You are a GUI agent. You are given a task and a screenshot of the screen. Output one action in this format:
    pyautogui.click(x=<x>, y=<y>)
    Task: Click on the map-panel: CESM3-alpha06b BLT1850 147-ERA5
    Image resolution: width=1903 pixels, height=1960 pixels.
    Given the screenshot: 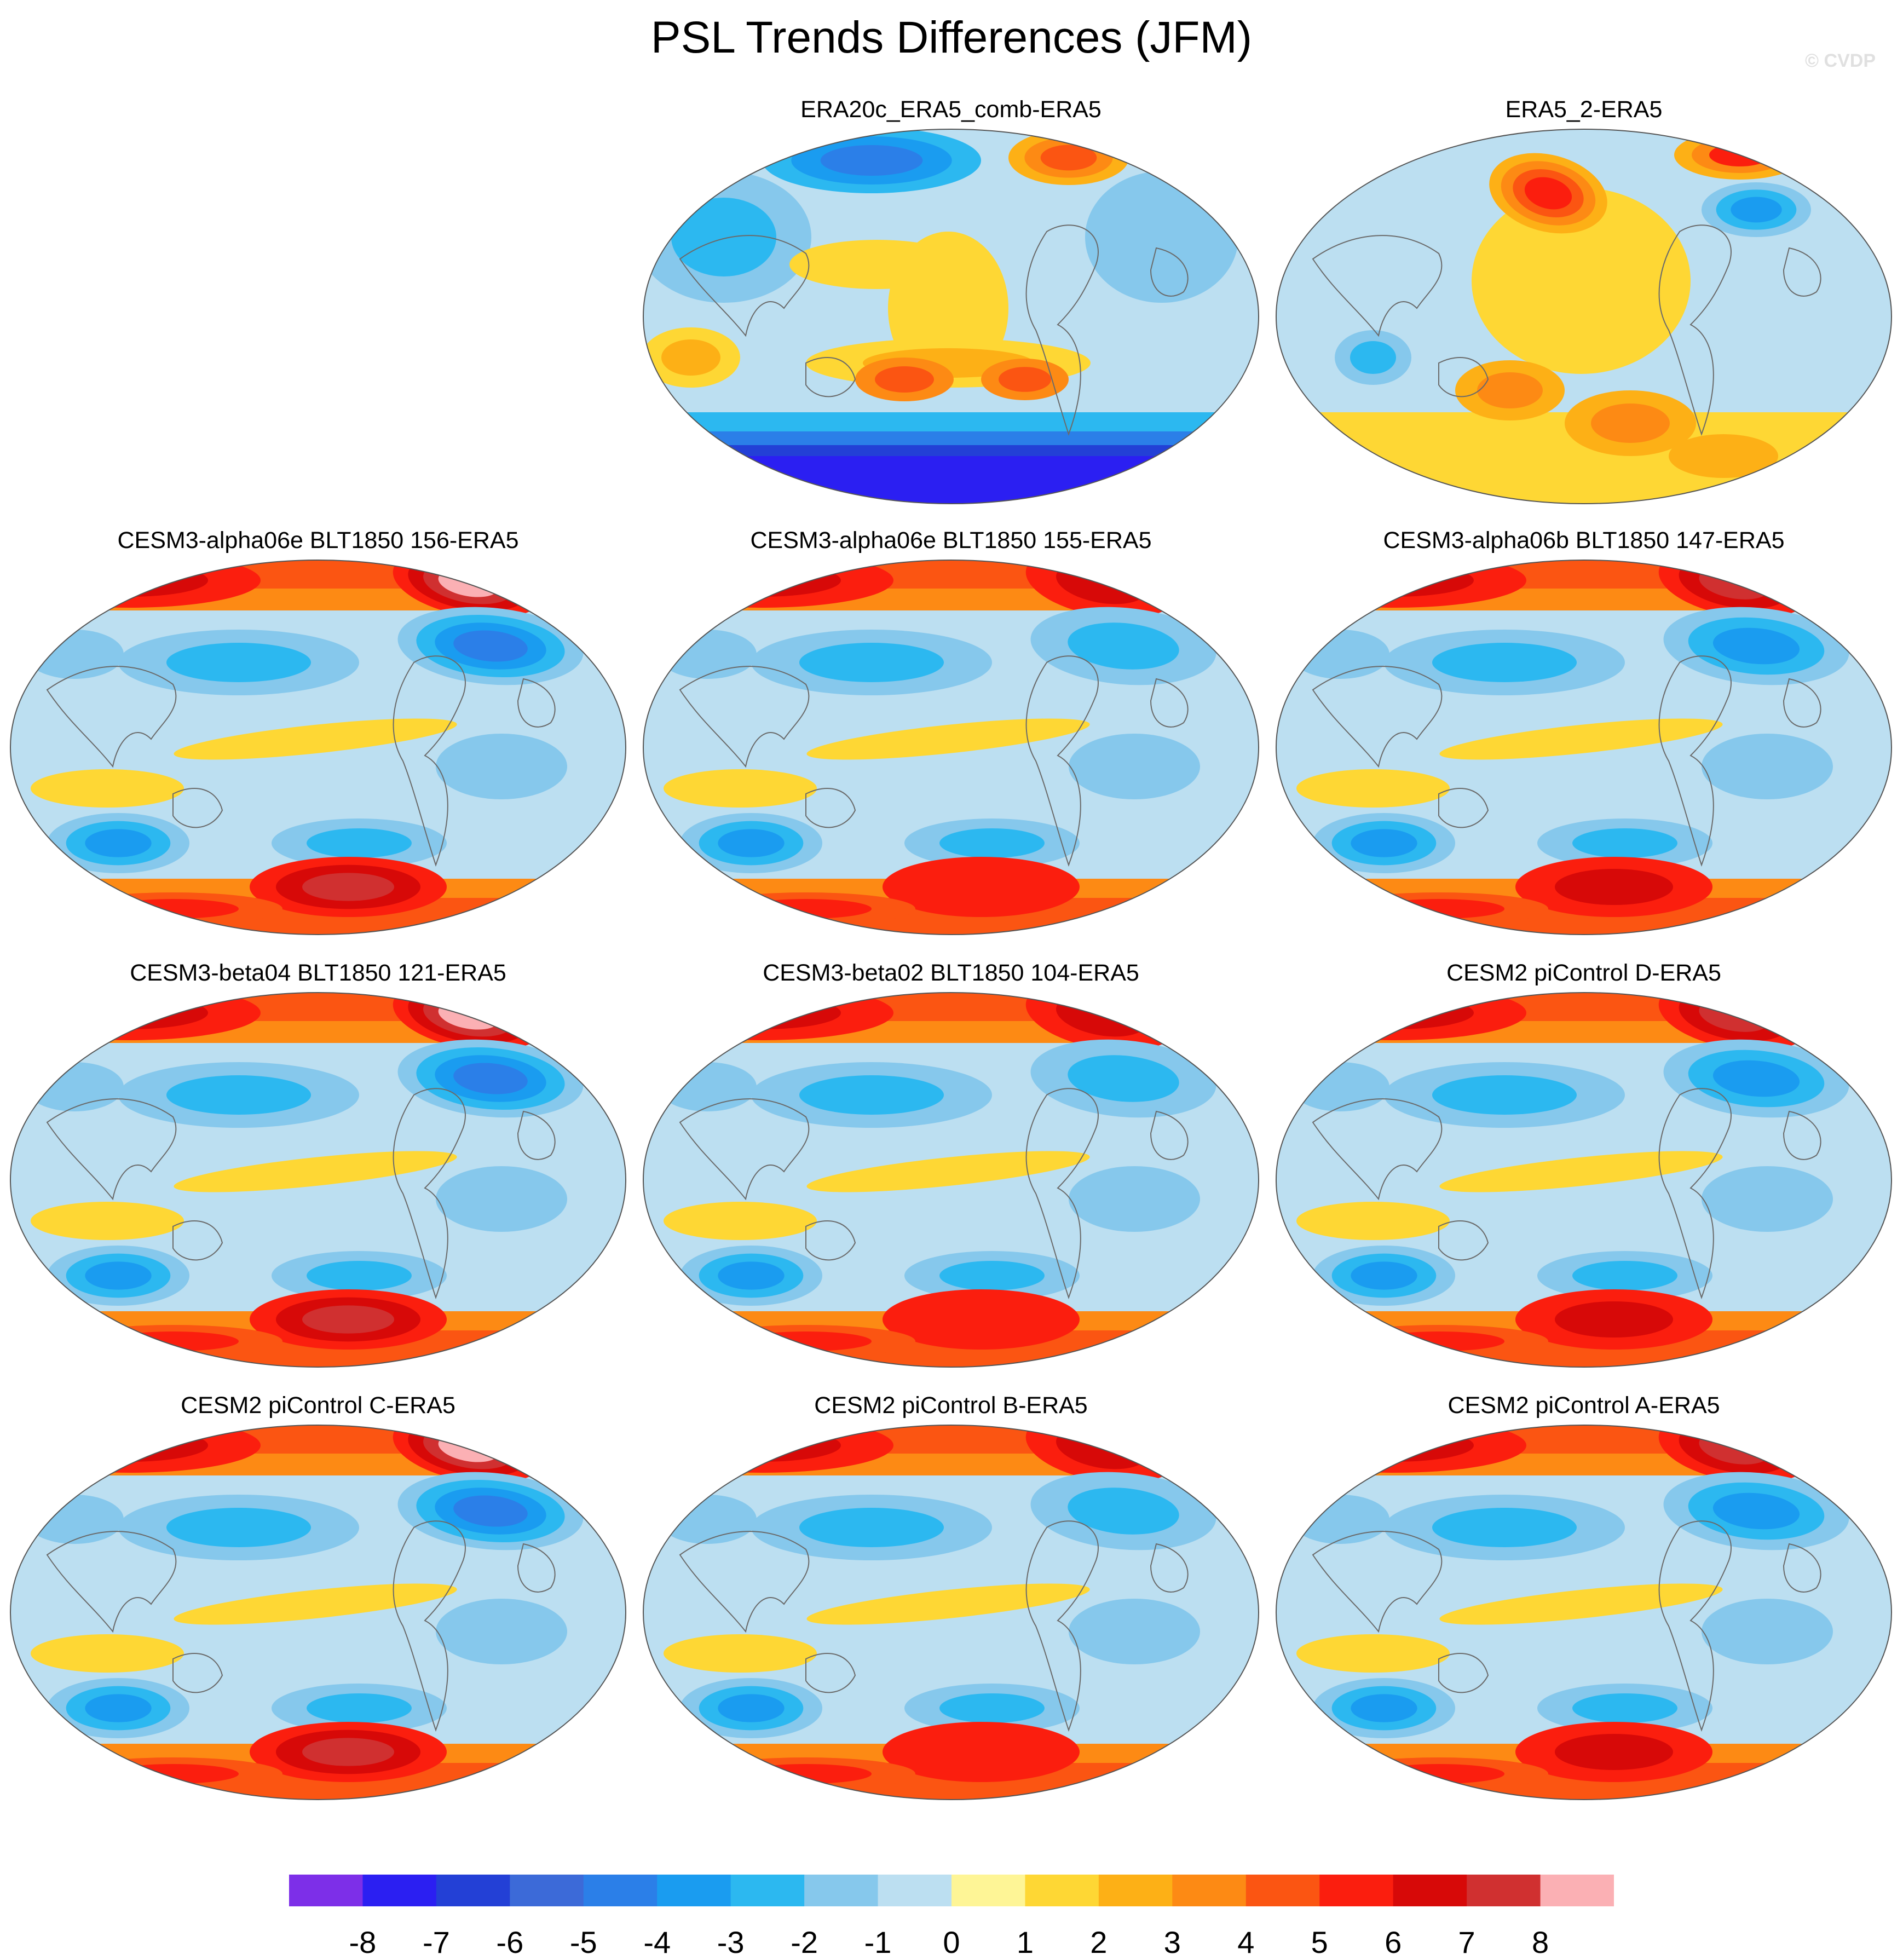 What is the action you would take?
    pyautogui.click(x=1584, y=732)
    